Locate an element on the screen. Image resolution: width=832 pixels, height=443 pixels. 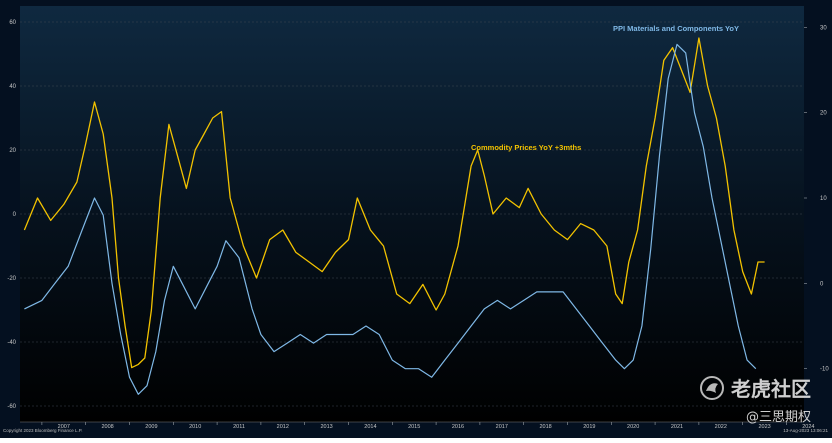
x-tick-label: 2017 is located at coordinates (502, 427).